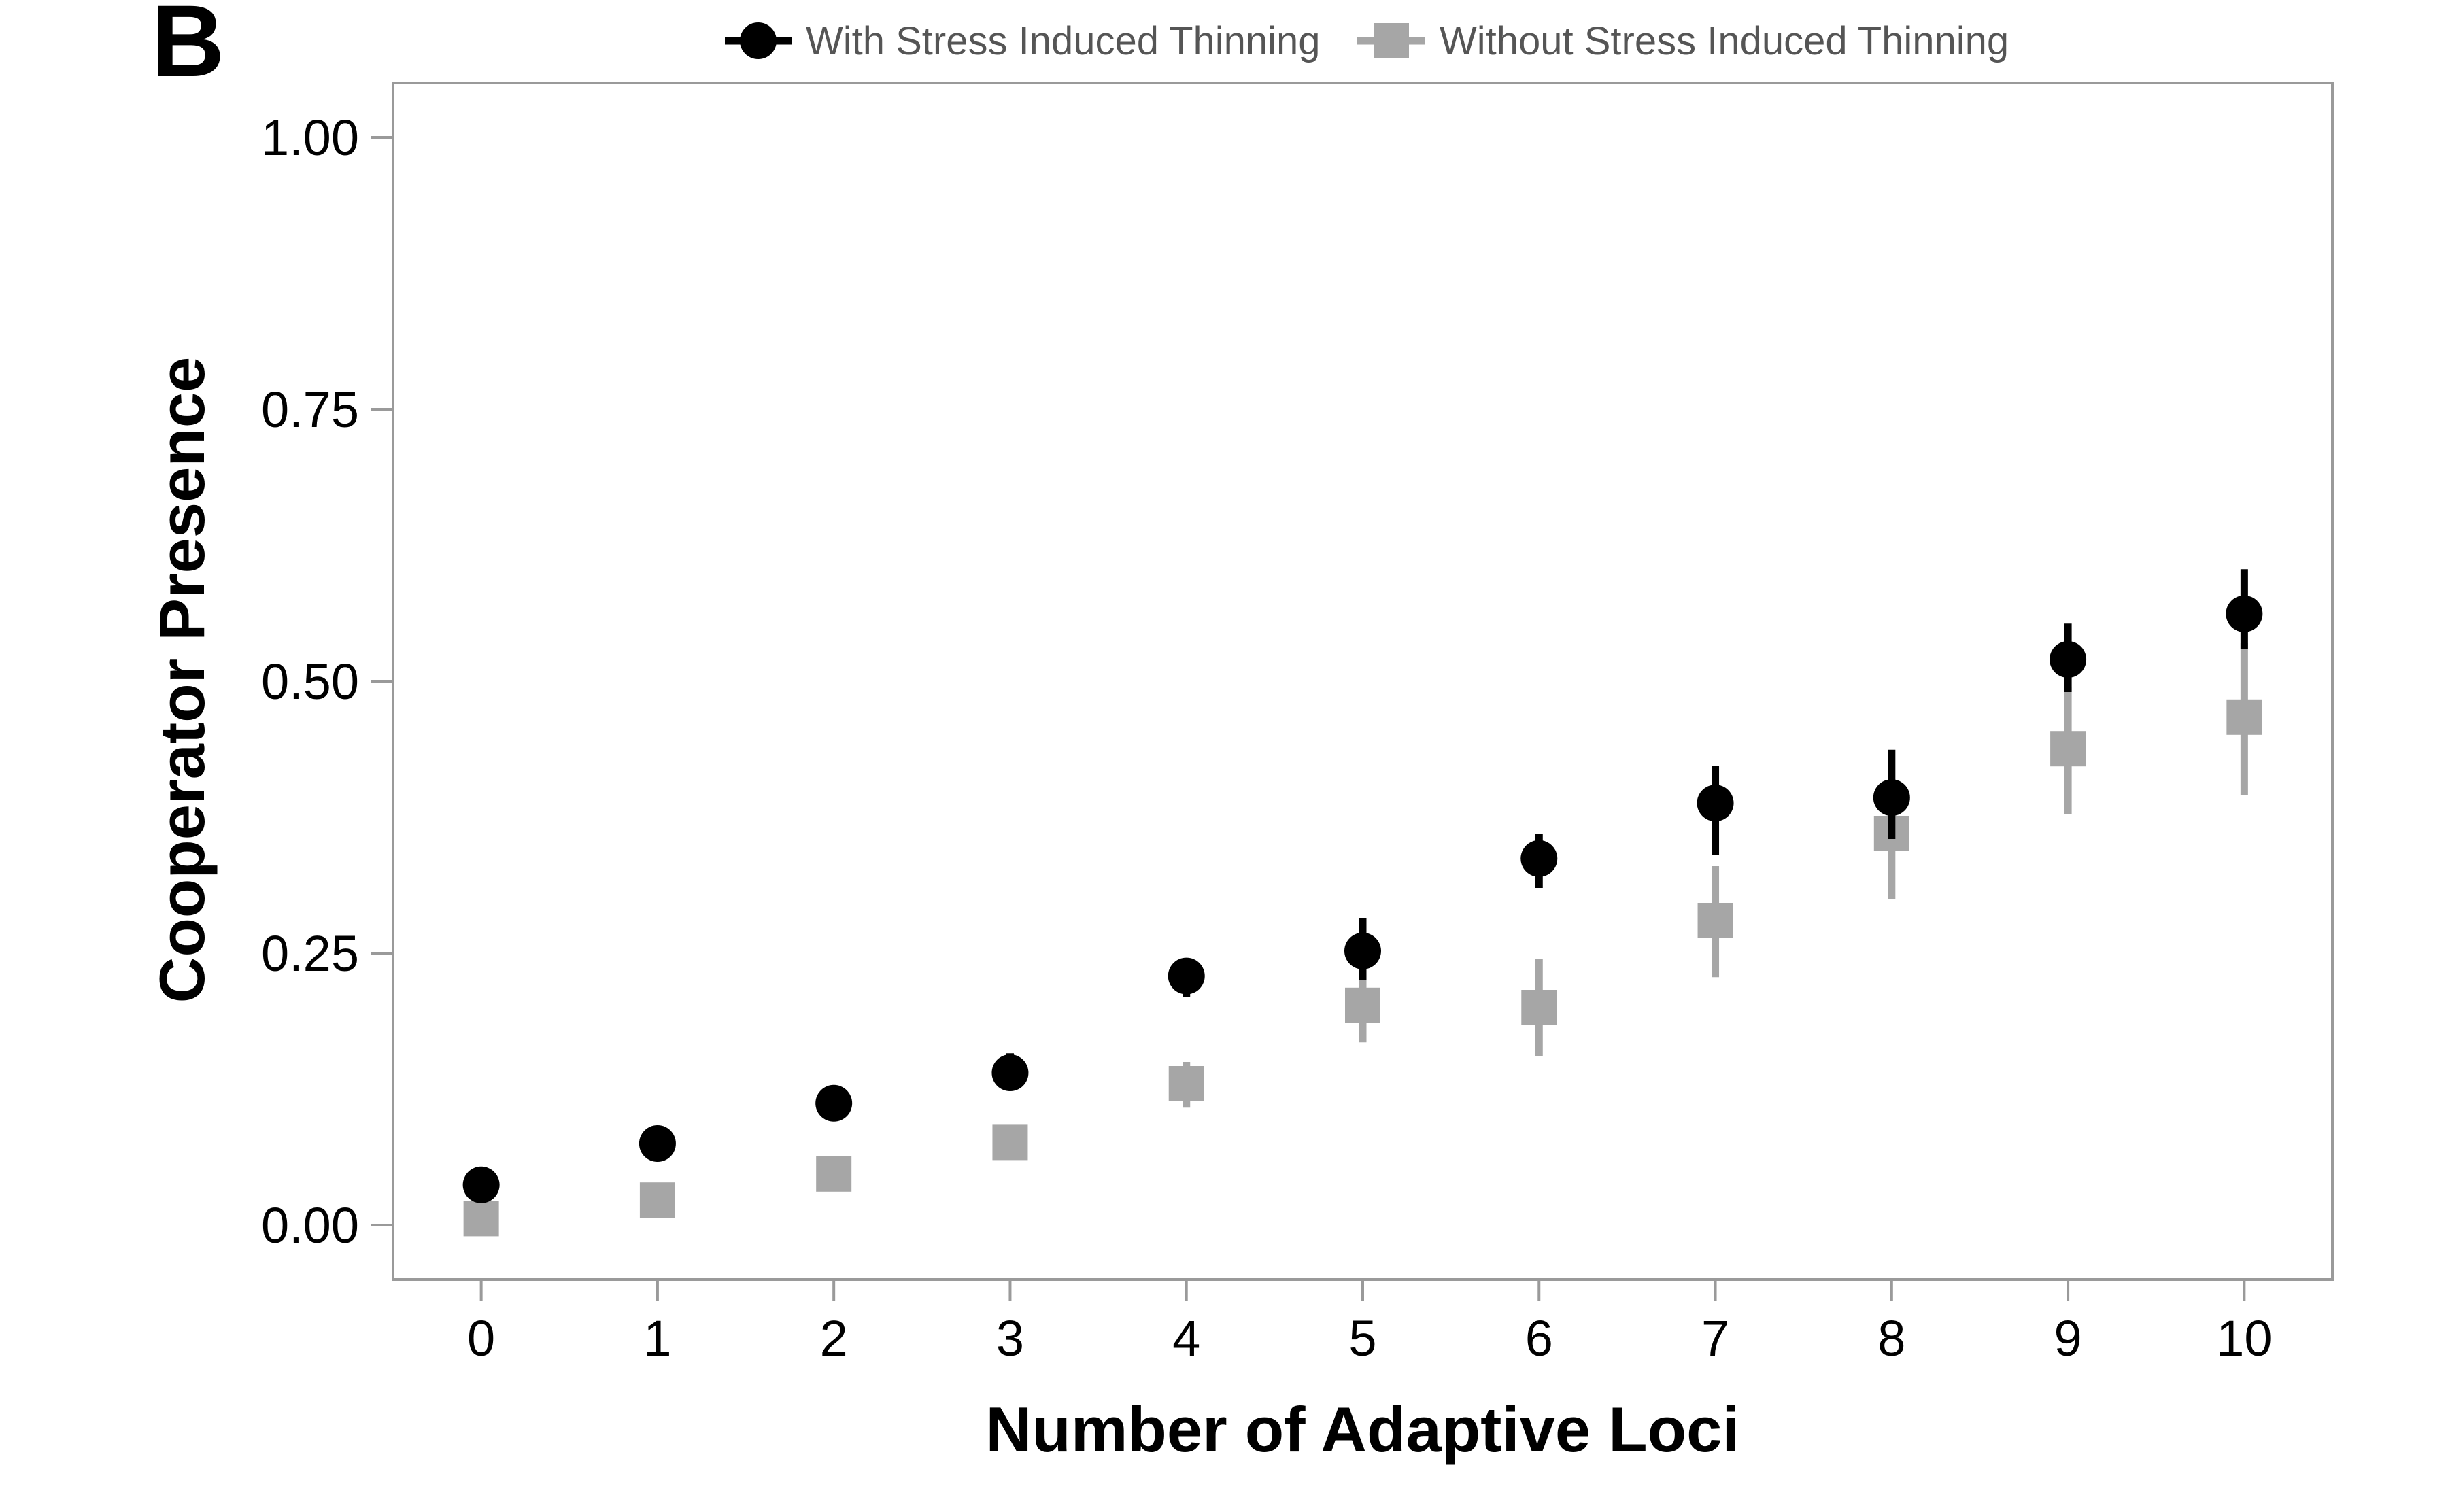  I want to click on legend-item-without: Without Stress Induced Thinning, so click(1683, 41).